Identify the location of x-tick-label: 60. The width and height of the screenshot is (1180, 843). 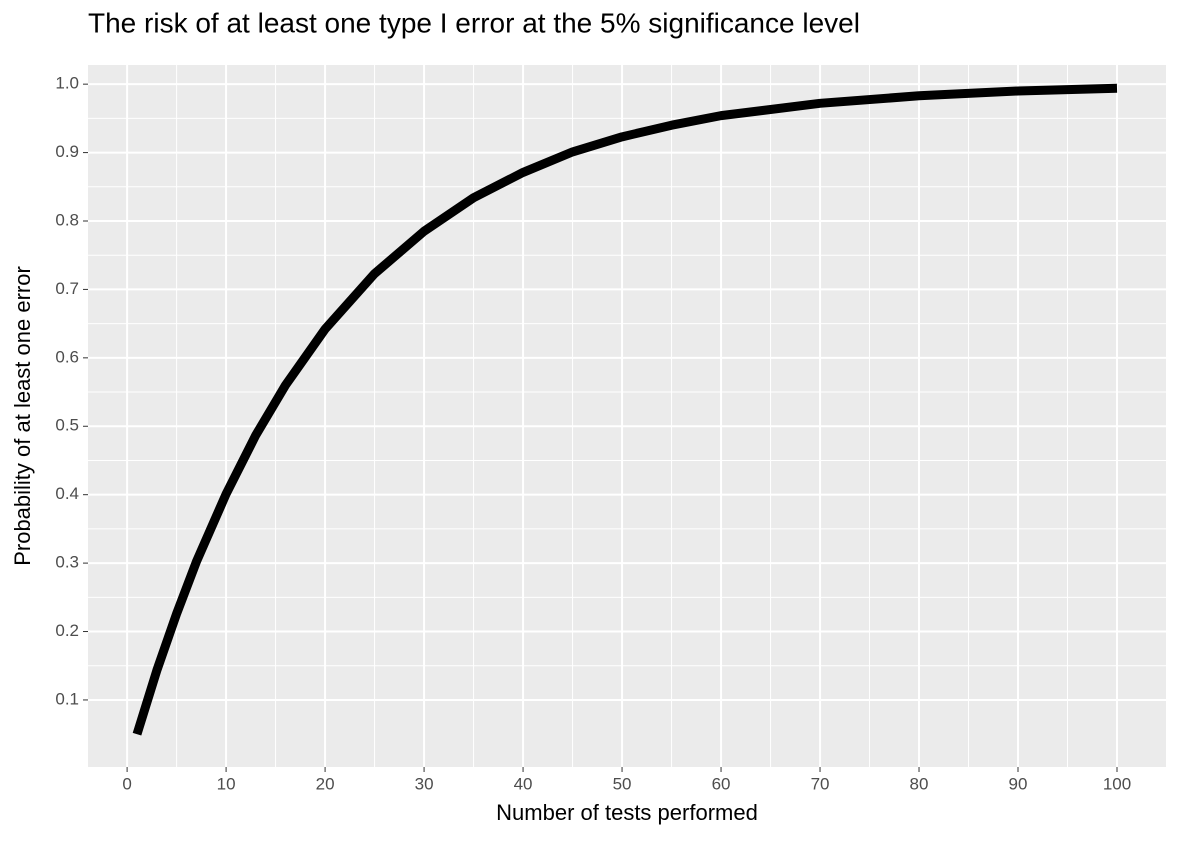
(721, 783).